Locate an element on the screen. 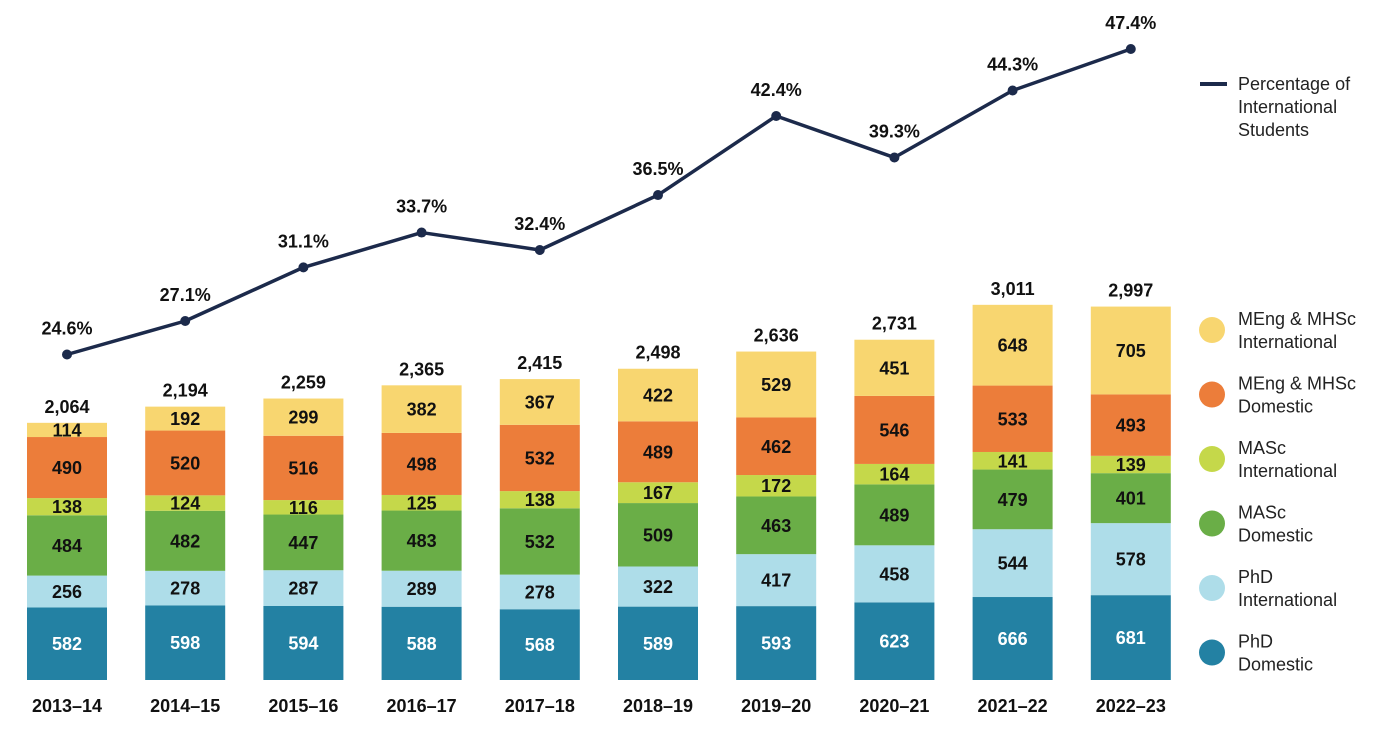  legend-label: Domestic is located at coordinates (1275, 665).